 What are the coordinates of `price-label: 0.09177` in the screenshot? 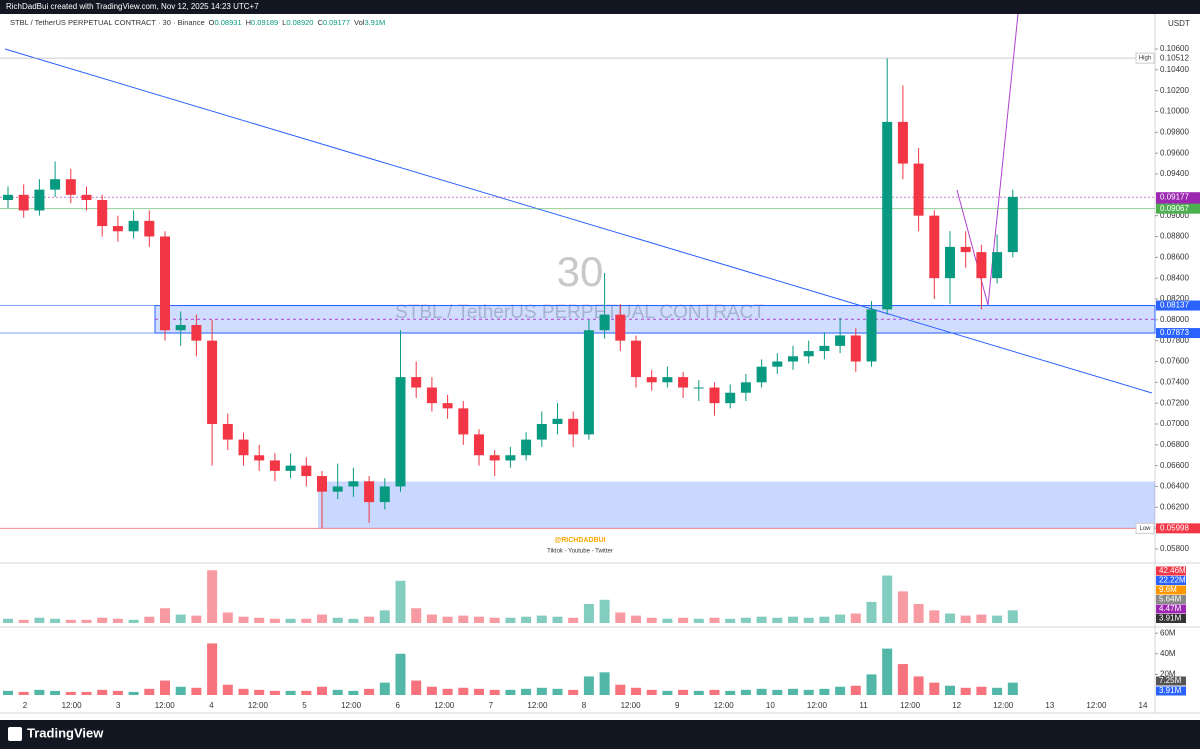 It's located at (1174, 196).